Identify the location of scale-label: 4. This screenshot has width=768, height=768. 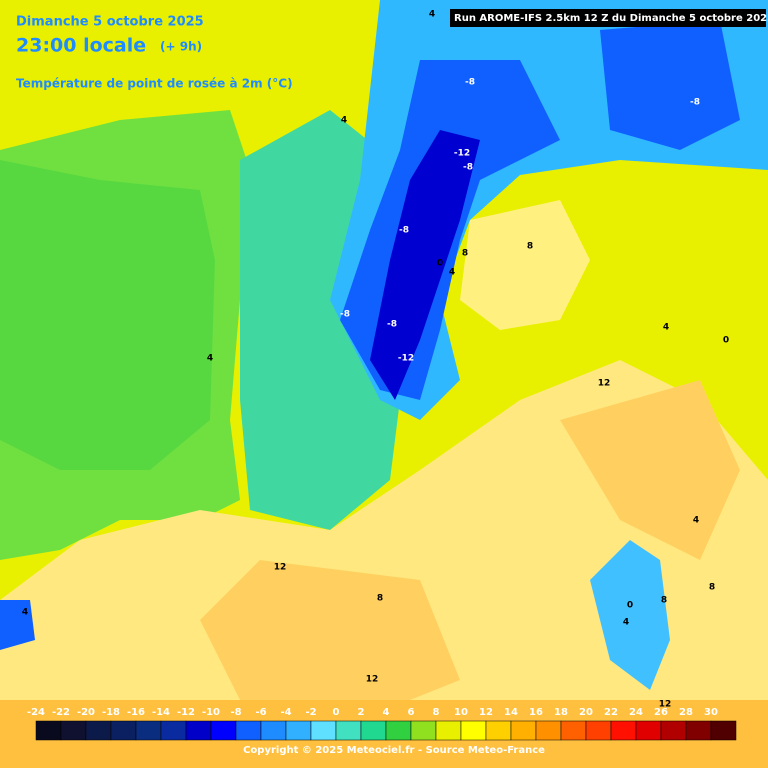
(386, 712).